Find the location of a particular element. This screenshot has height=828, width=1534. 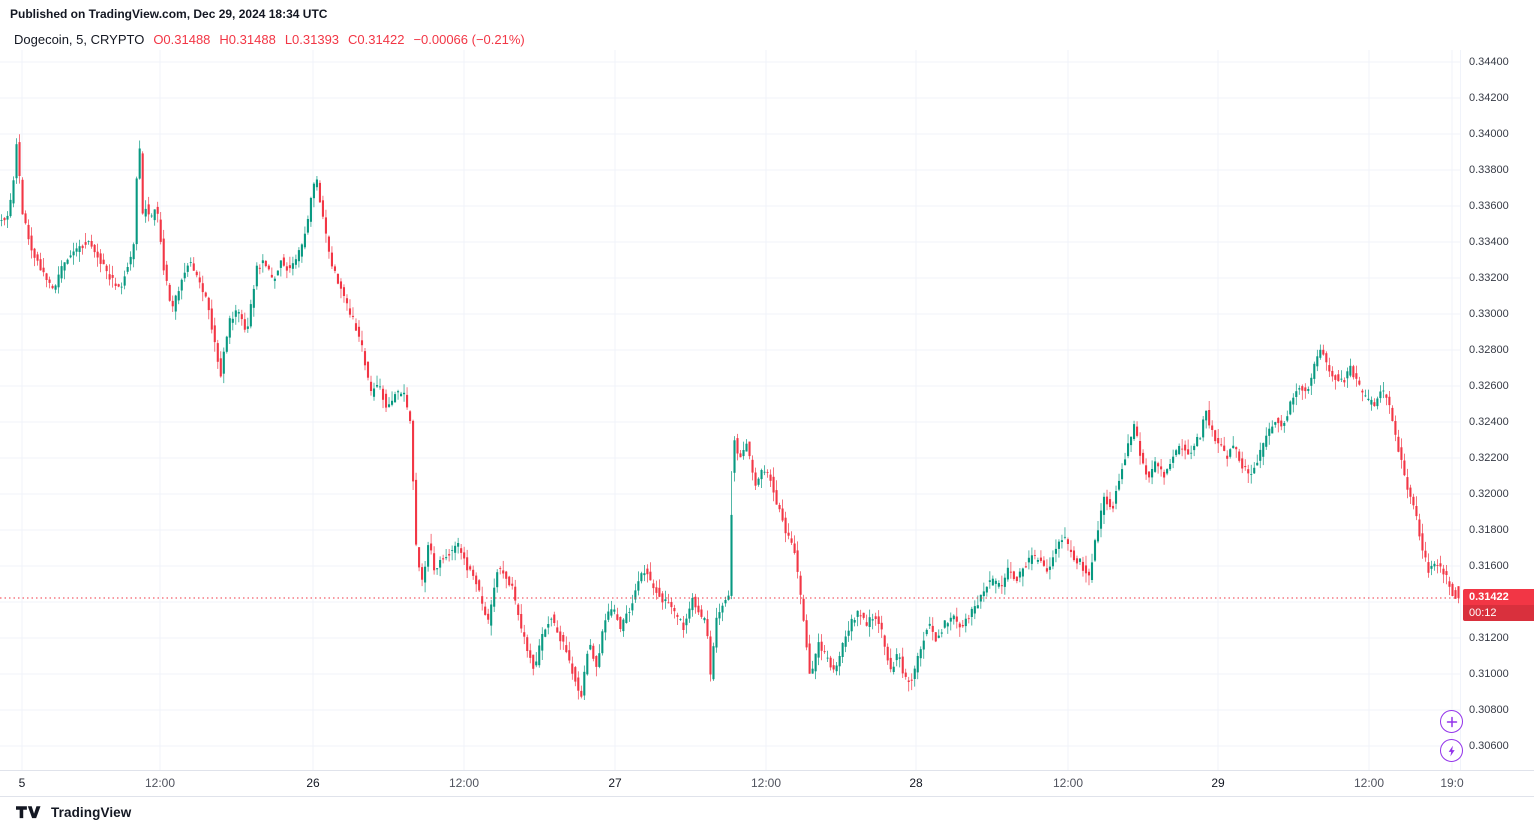

lightning-icon is located at coordinates (1451, 750).